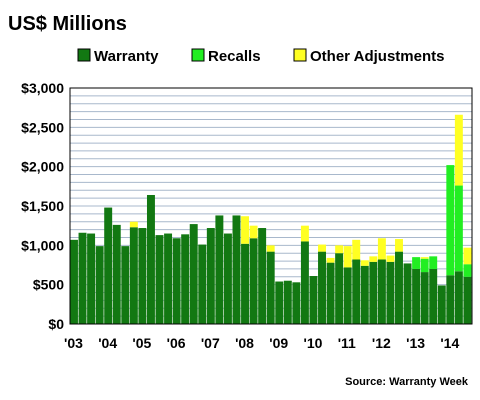 Image resolution: width=480 pixels, height=400 pixels. I want to click on x-axis-ticks: '03 '04 '05 '06 '07 '08 '09 '10 '11 '12 '13 '14, so click(261, 343).